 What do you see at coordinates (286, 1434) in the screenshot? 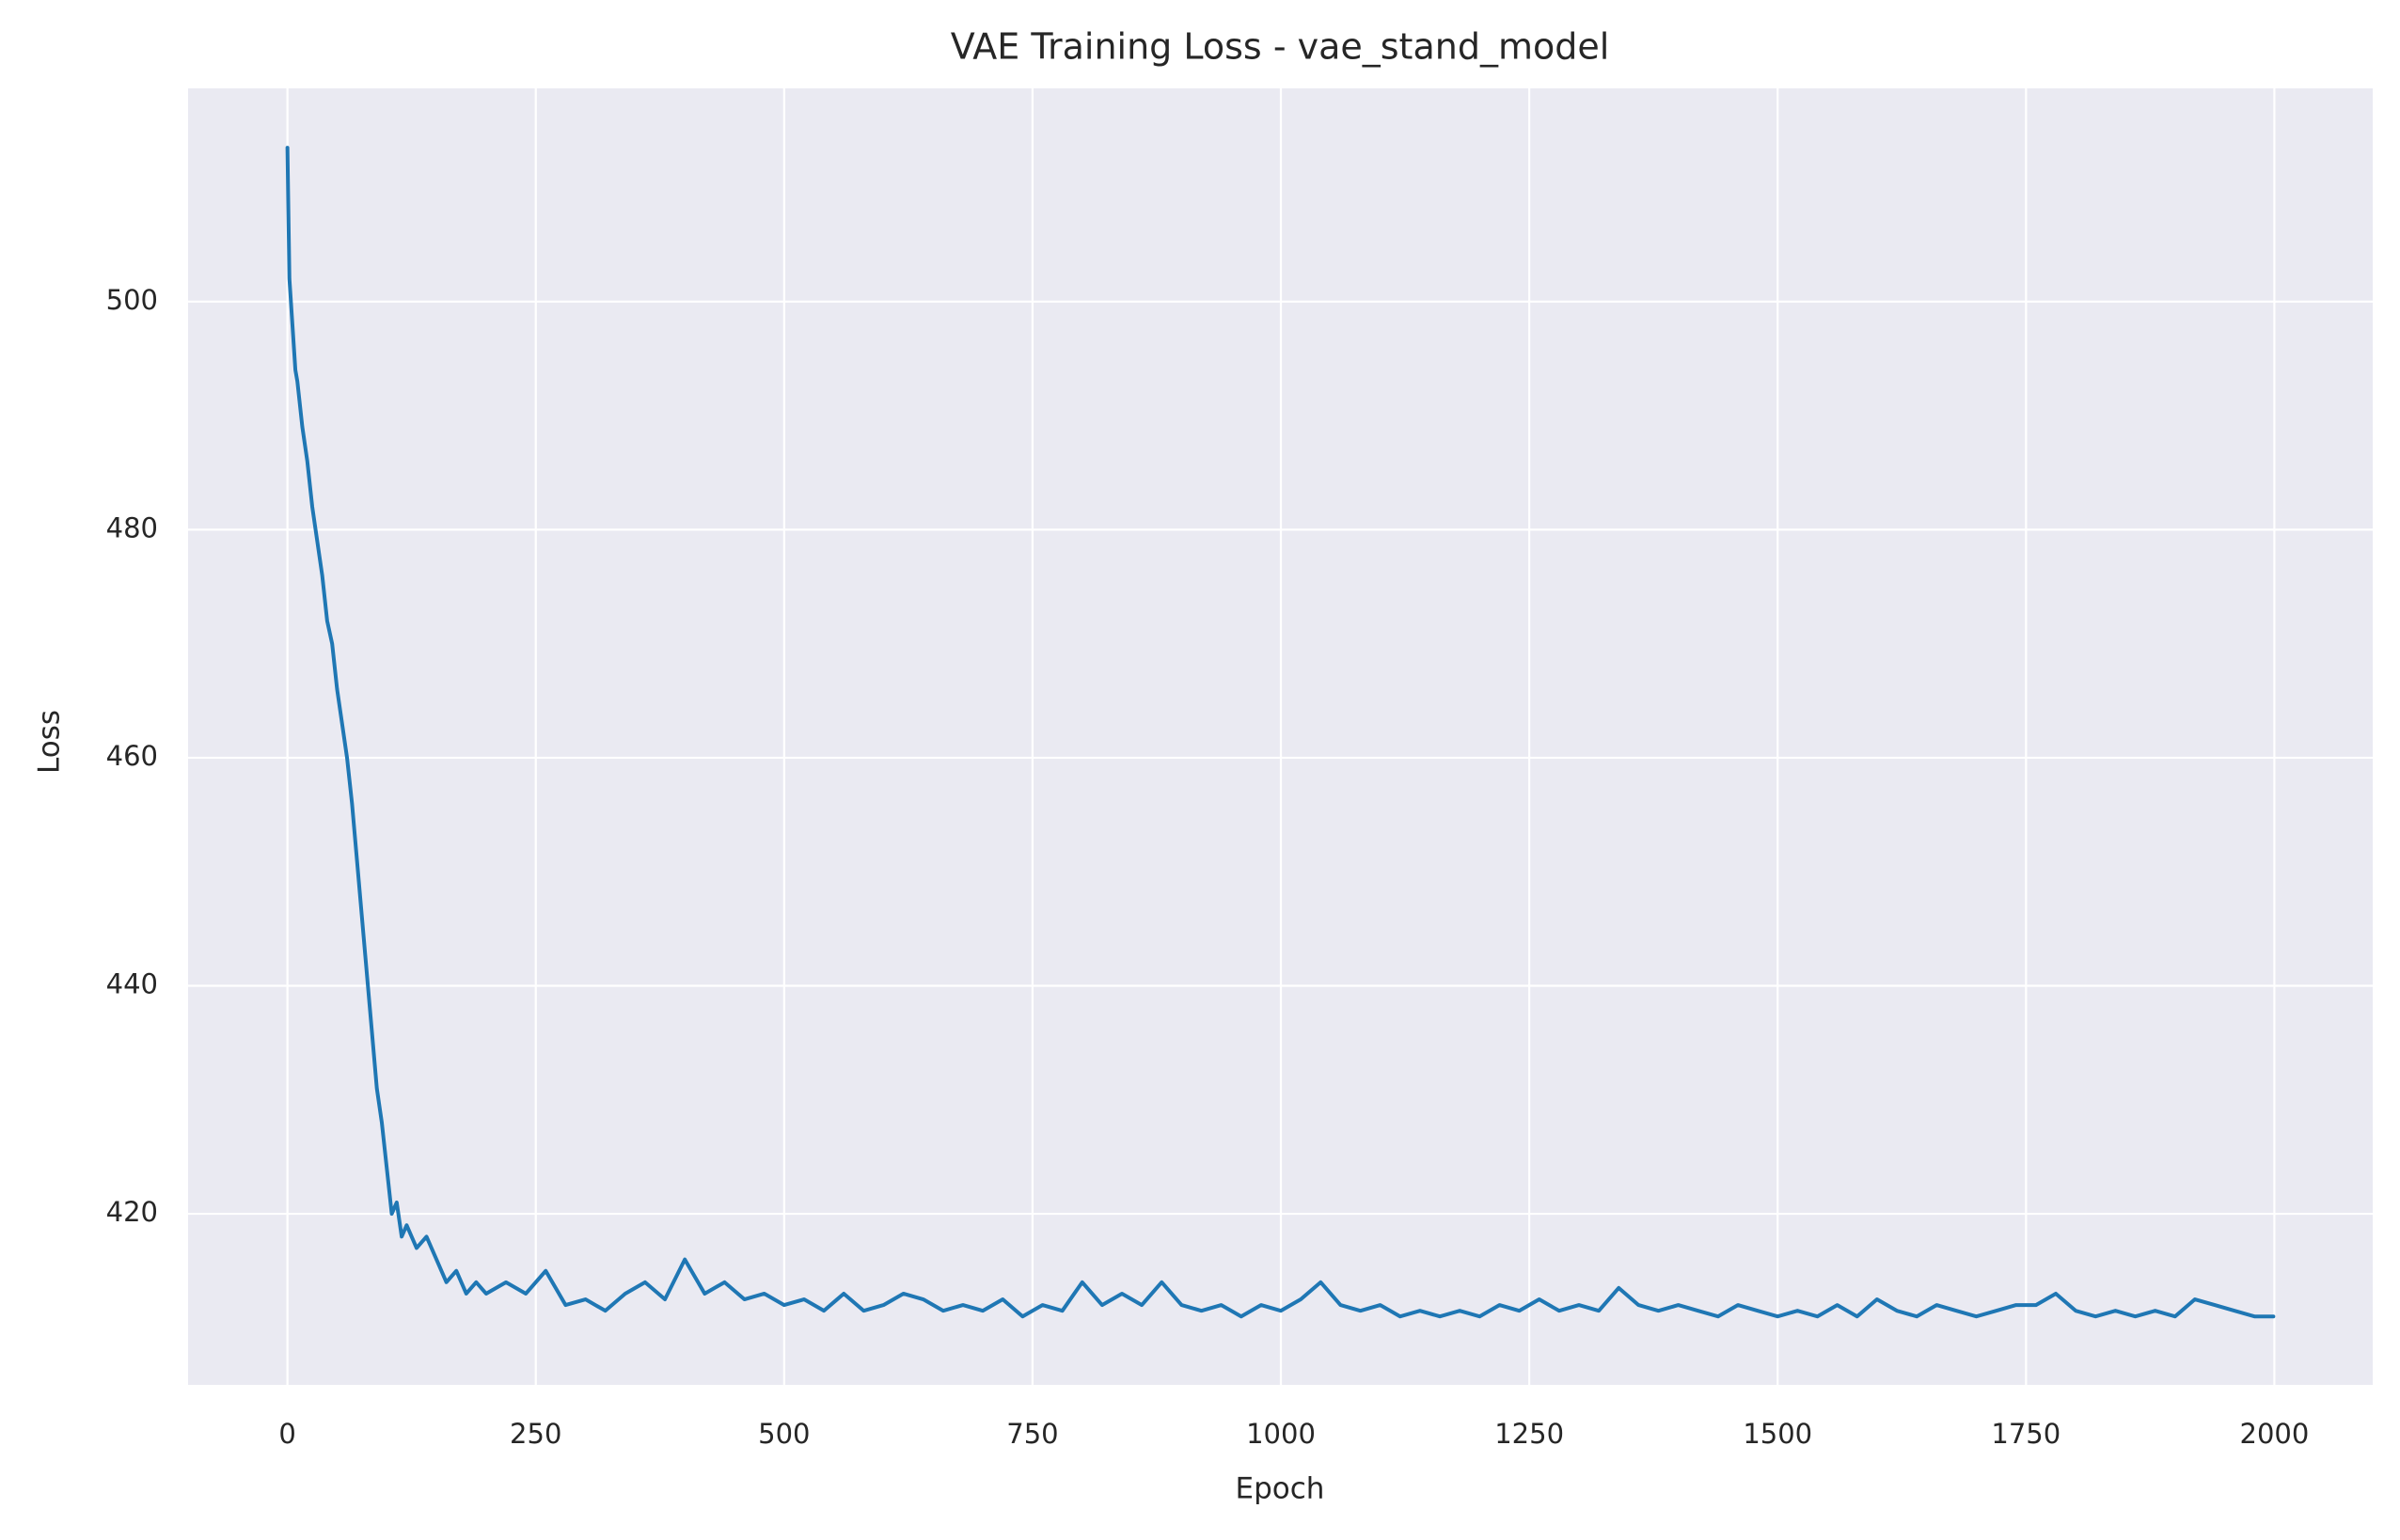
I see `x-tick-label: 0` at bounding box center [286, 1434].